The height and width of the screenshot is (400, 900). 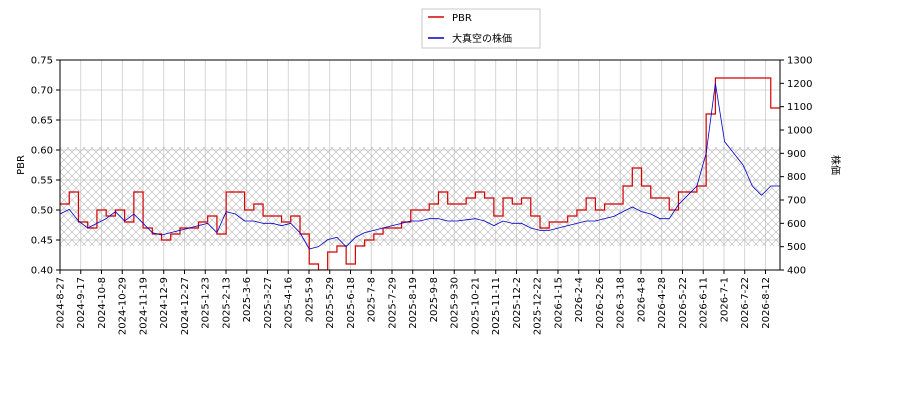 I want to click on x-tick-label: 2026-8-12, so click(x=766, y=303).